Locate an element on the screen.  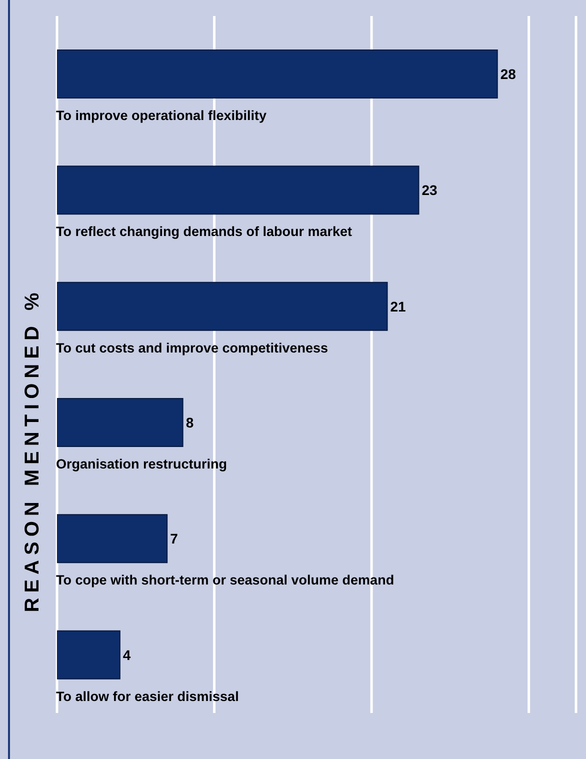
y-tick-label: To cut costs and improve competitiveness is located at coordinates (192, 348).